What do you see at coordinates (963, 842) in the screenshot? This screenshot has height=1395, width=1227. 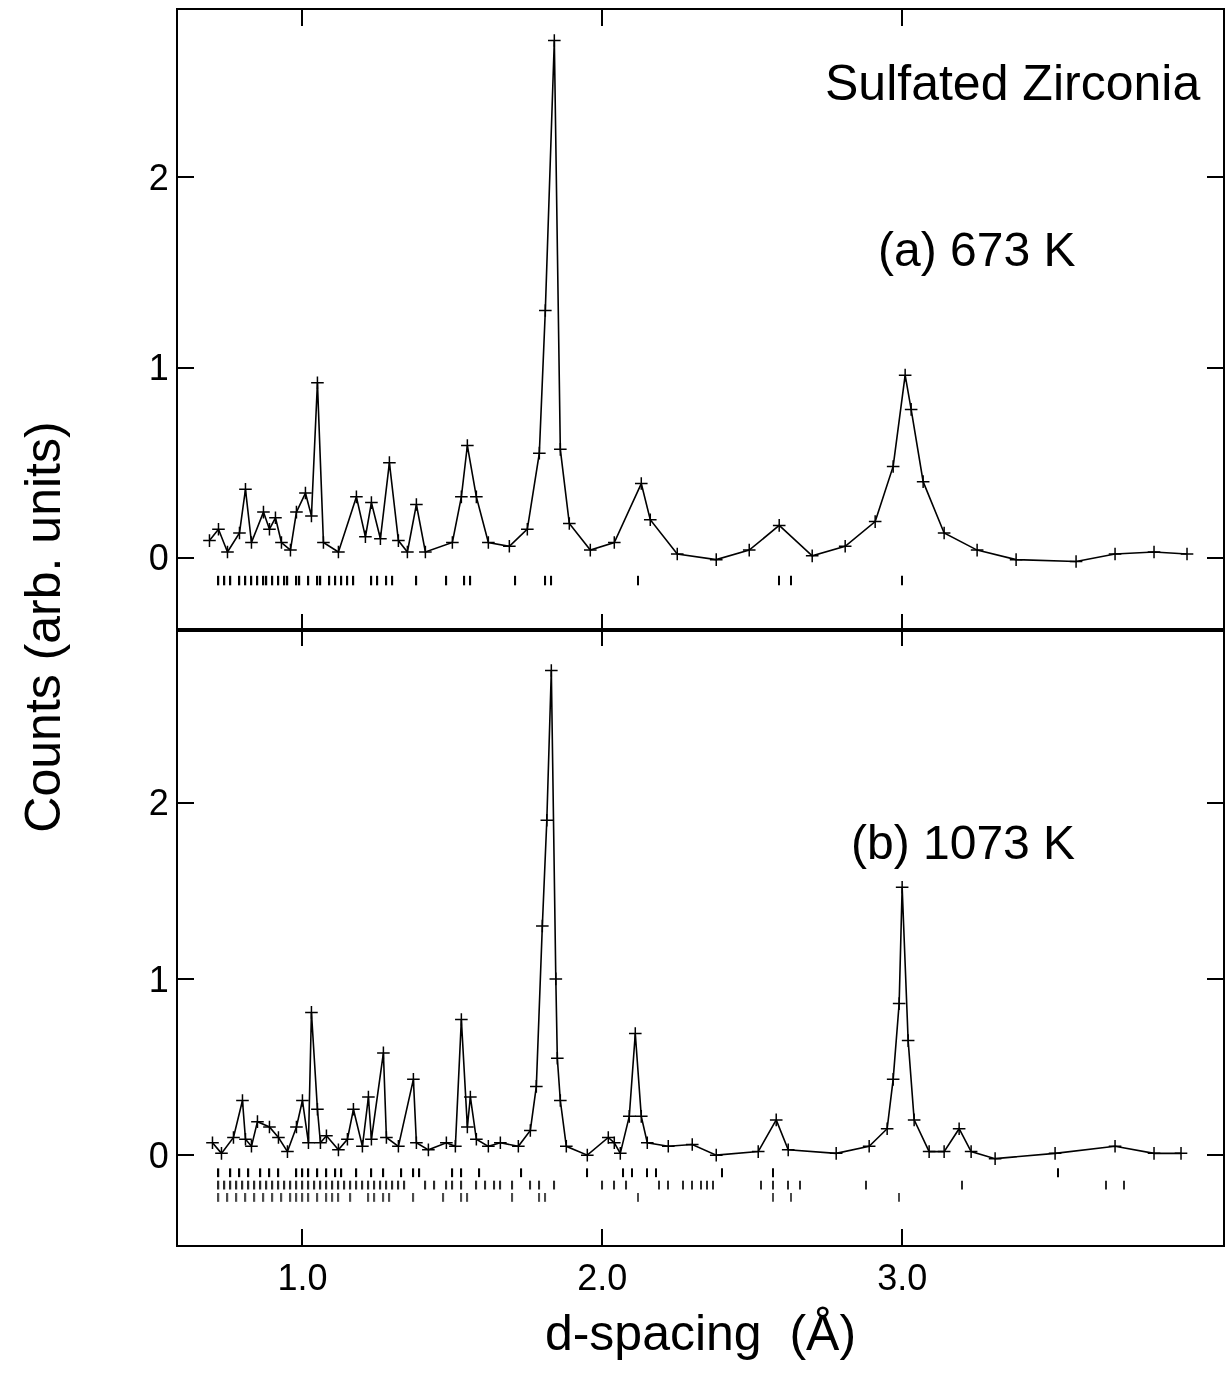 I see `annotation: (b) 1073 K` at bounding box center [963, 842].